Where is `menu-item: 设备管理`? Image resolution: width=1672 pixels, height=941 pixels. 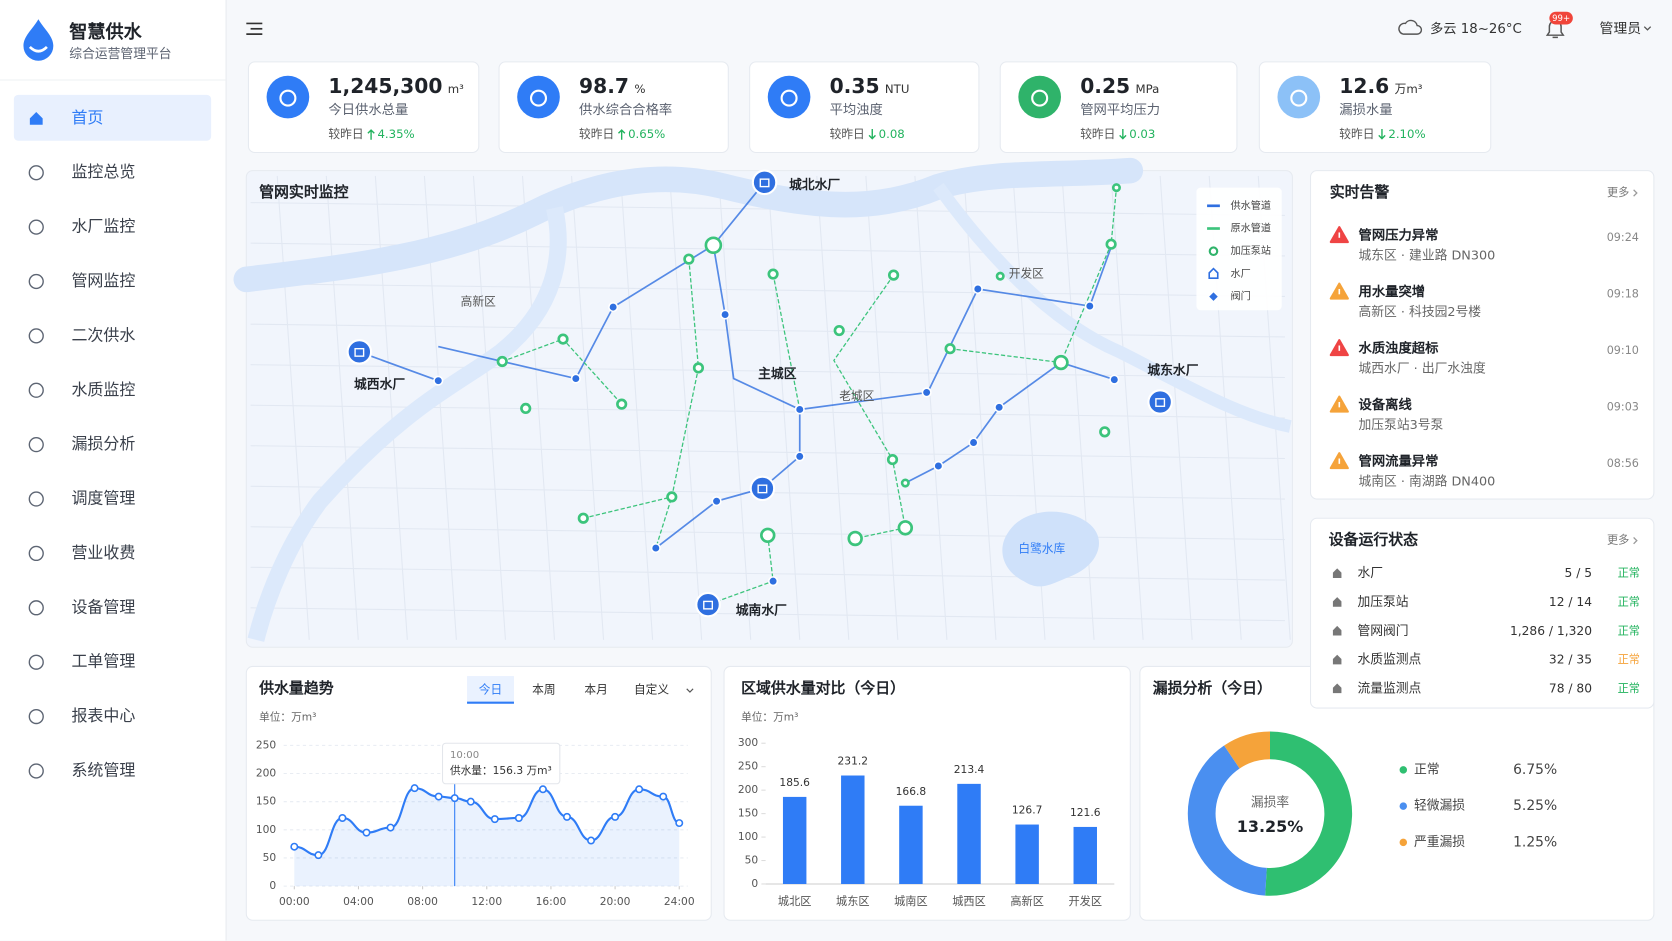 menu-item: 设备管理 is located at coordinates (103, 606).